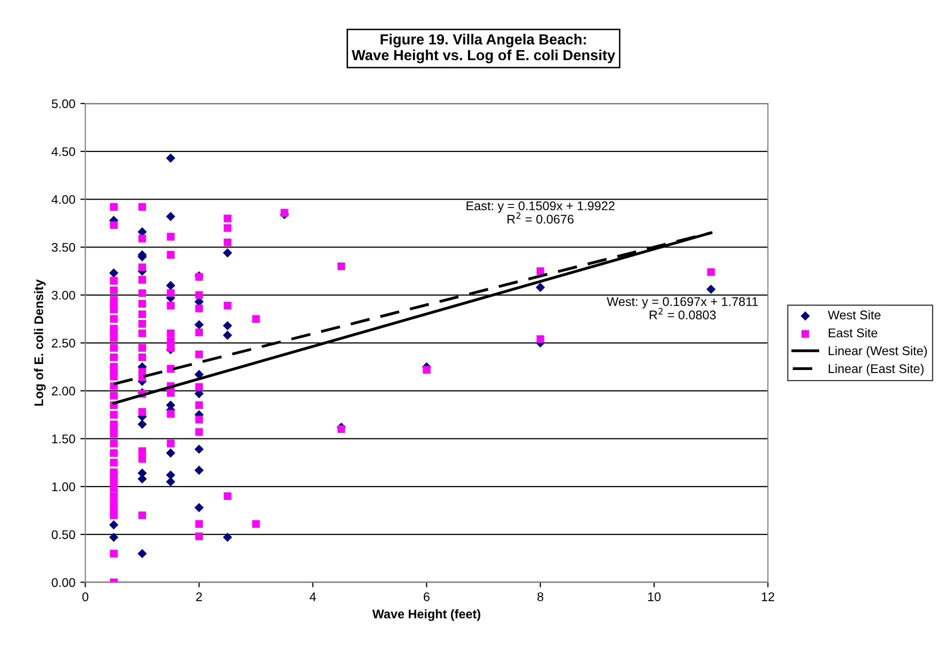 Image resolution: width=948 pixels, height=647 pixels. What do you see at coordinates (64, 199) in the screenshot?
I see `y-tick-label: 4.00` at bounding box center [64, 199].